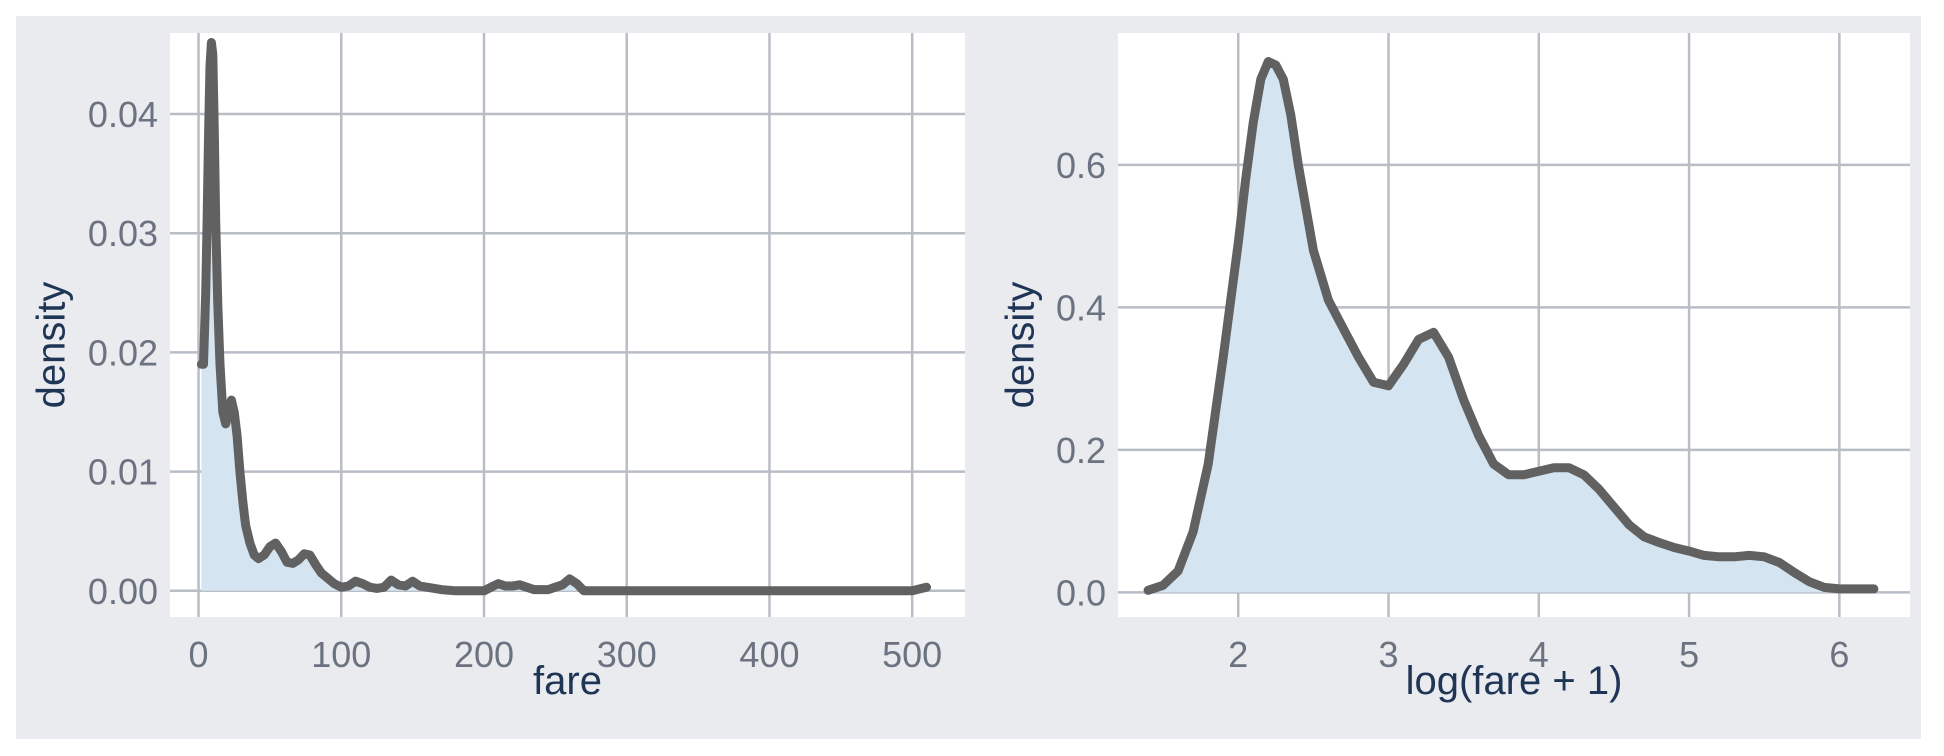 Image resolution: width=1944 pixels, height=756 pixels. What do you see at coordinates (1238, 654) in the screenshot?
I see `x-tick-label: 2` at bounding box center [1238, 654].